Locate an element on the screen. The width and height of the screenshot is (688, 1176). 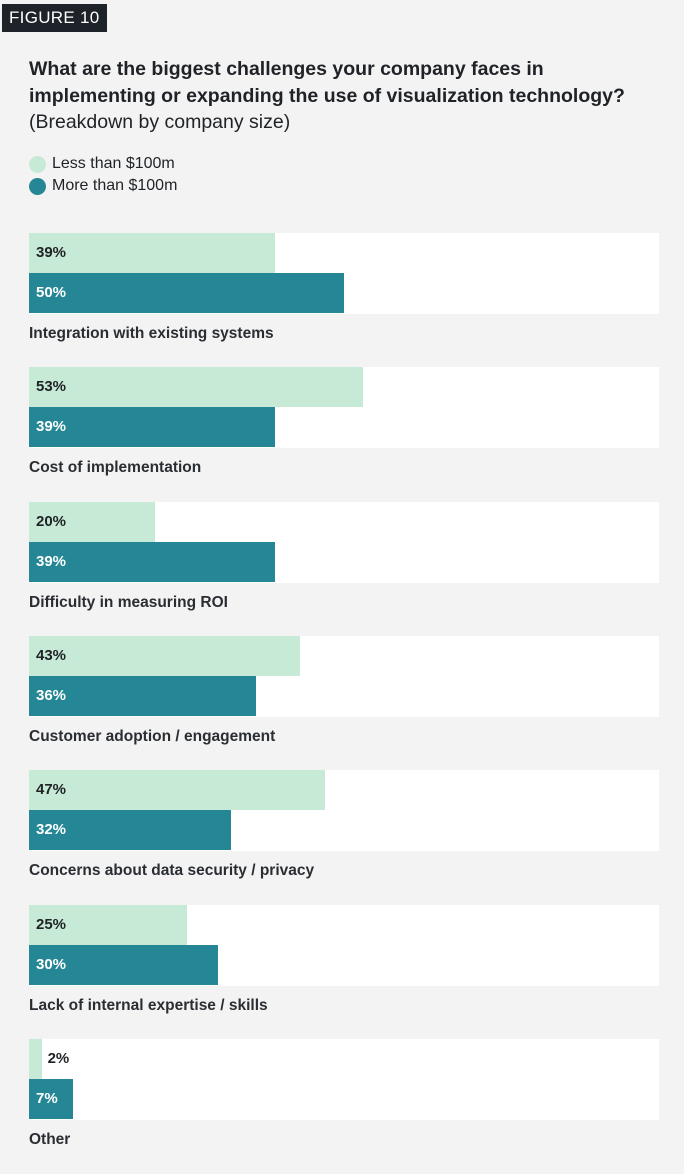
data-label-large: 7% is located at coordinates (47, 1098).